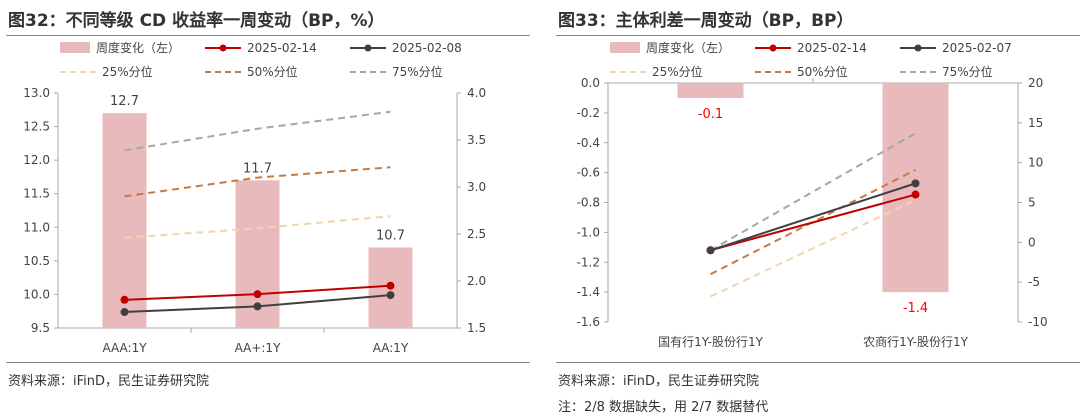 This screenshot has height=418, width=1080. Describe the element at coordinates (476, 140) in the screenshot. I see `right-tick-label: 3.5` at that location.